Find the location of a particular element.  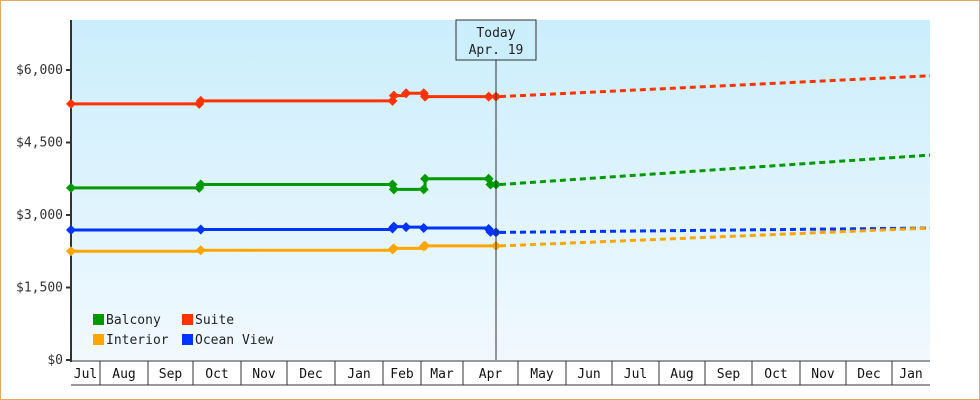

legend: Balcony Suite Interior Ocean View is located at coordinates (183, 330).